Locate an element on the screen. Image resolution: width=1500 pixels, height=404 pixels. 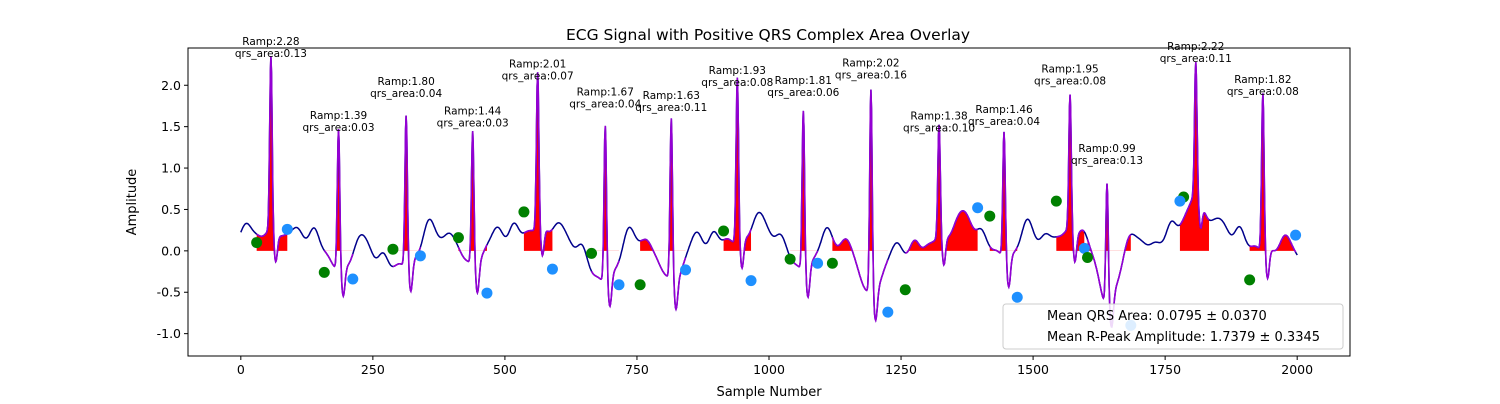
r-amp-label: Ramp:1.38 is located at coordinates (938, 117).